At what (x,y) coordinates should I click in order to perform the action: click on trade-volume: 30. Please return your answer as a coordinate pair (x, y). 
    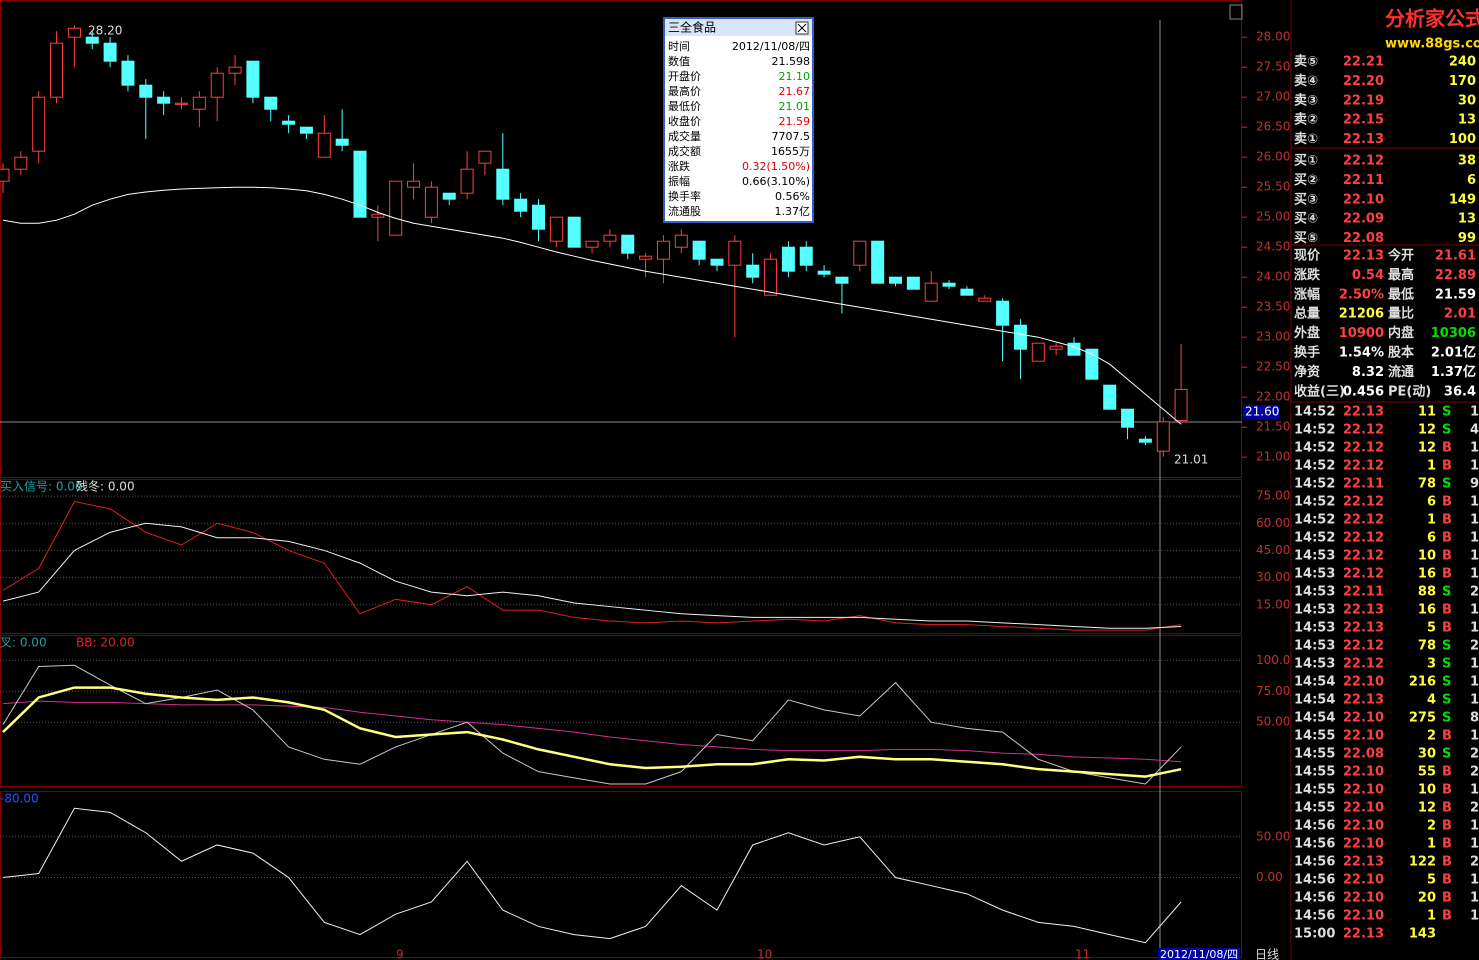
    Looking at the image, I should click on (1427, 754).